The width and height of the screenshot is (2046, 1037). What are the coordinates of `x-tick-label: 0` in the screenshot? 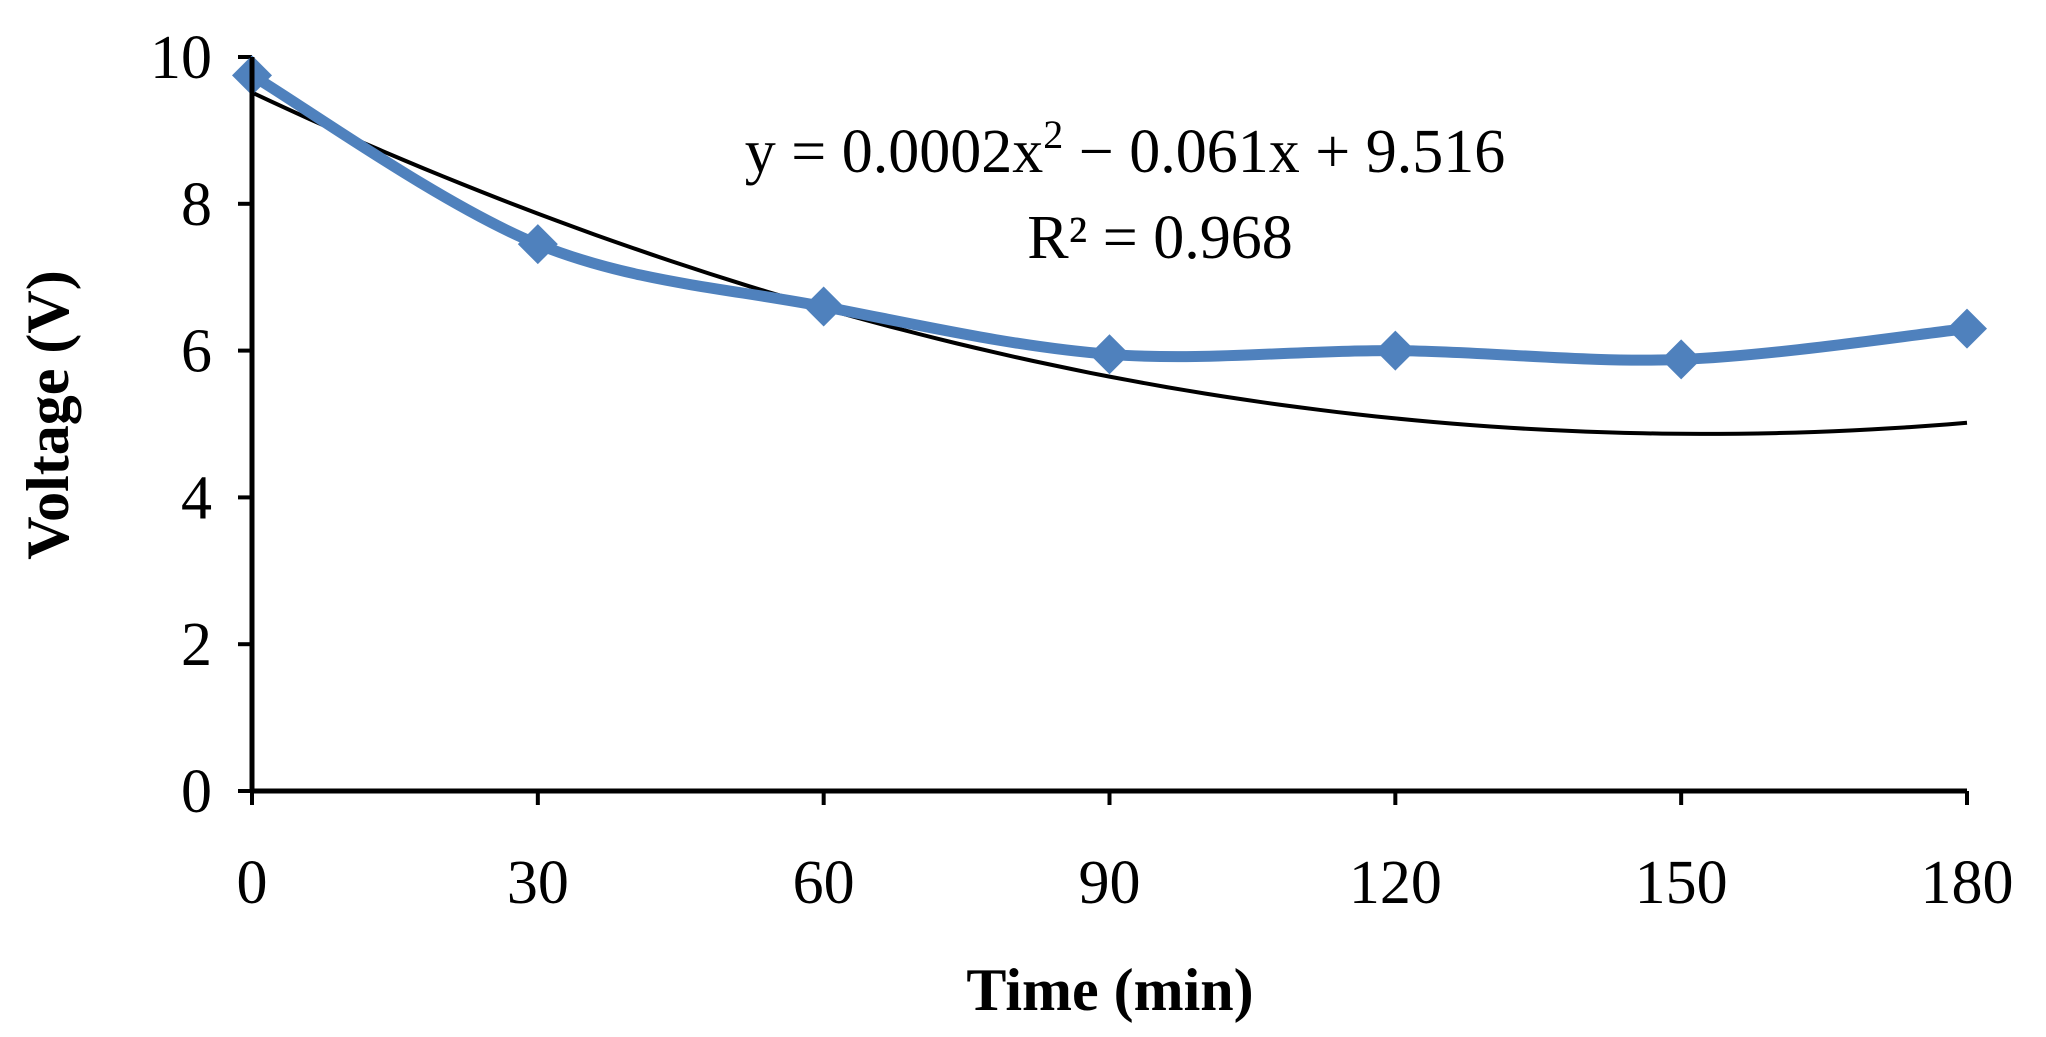 It's located at (252, 883).